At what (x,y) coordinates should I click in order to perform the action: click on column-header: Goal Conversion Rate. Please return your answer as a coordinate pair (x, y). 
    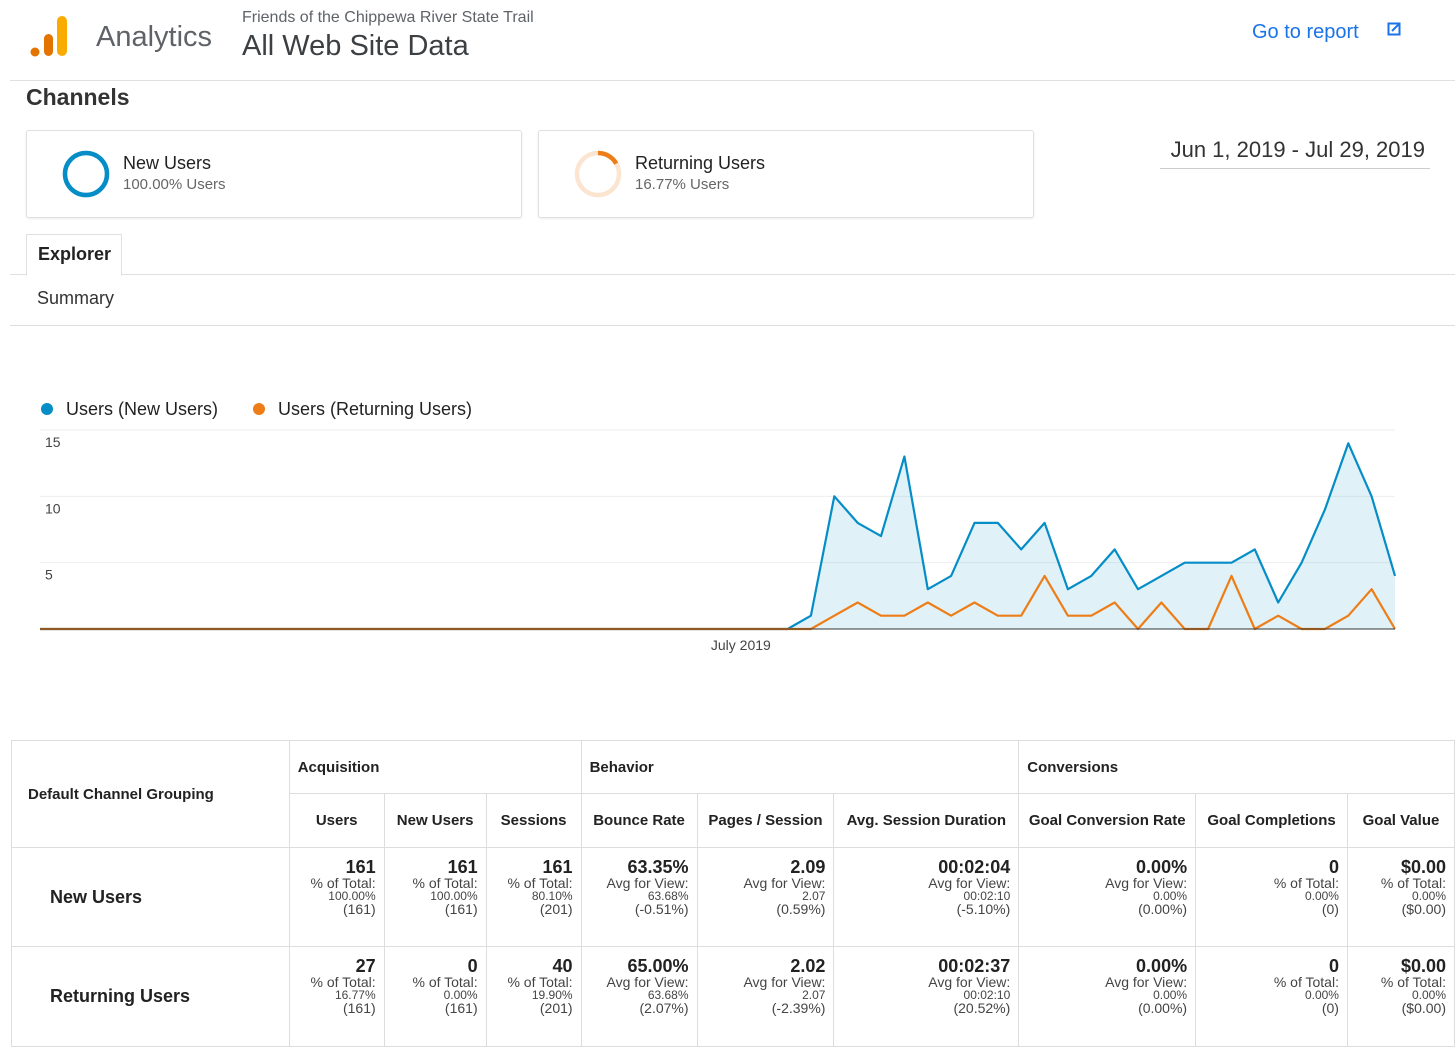
    Looking at the image, I should click on (1107, 820).